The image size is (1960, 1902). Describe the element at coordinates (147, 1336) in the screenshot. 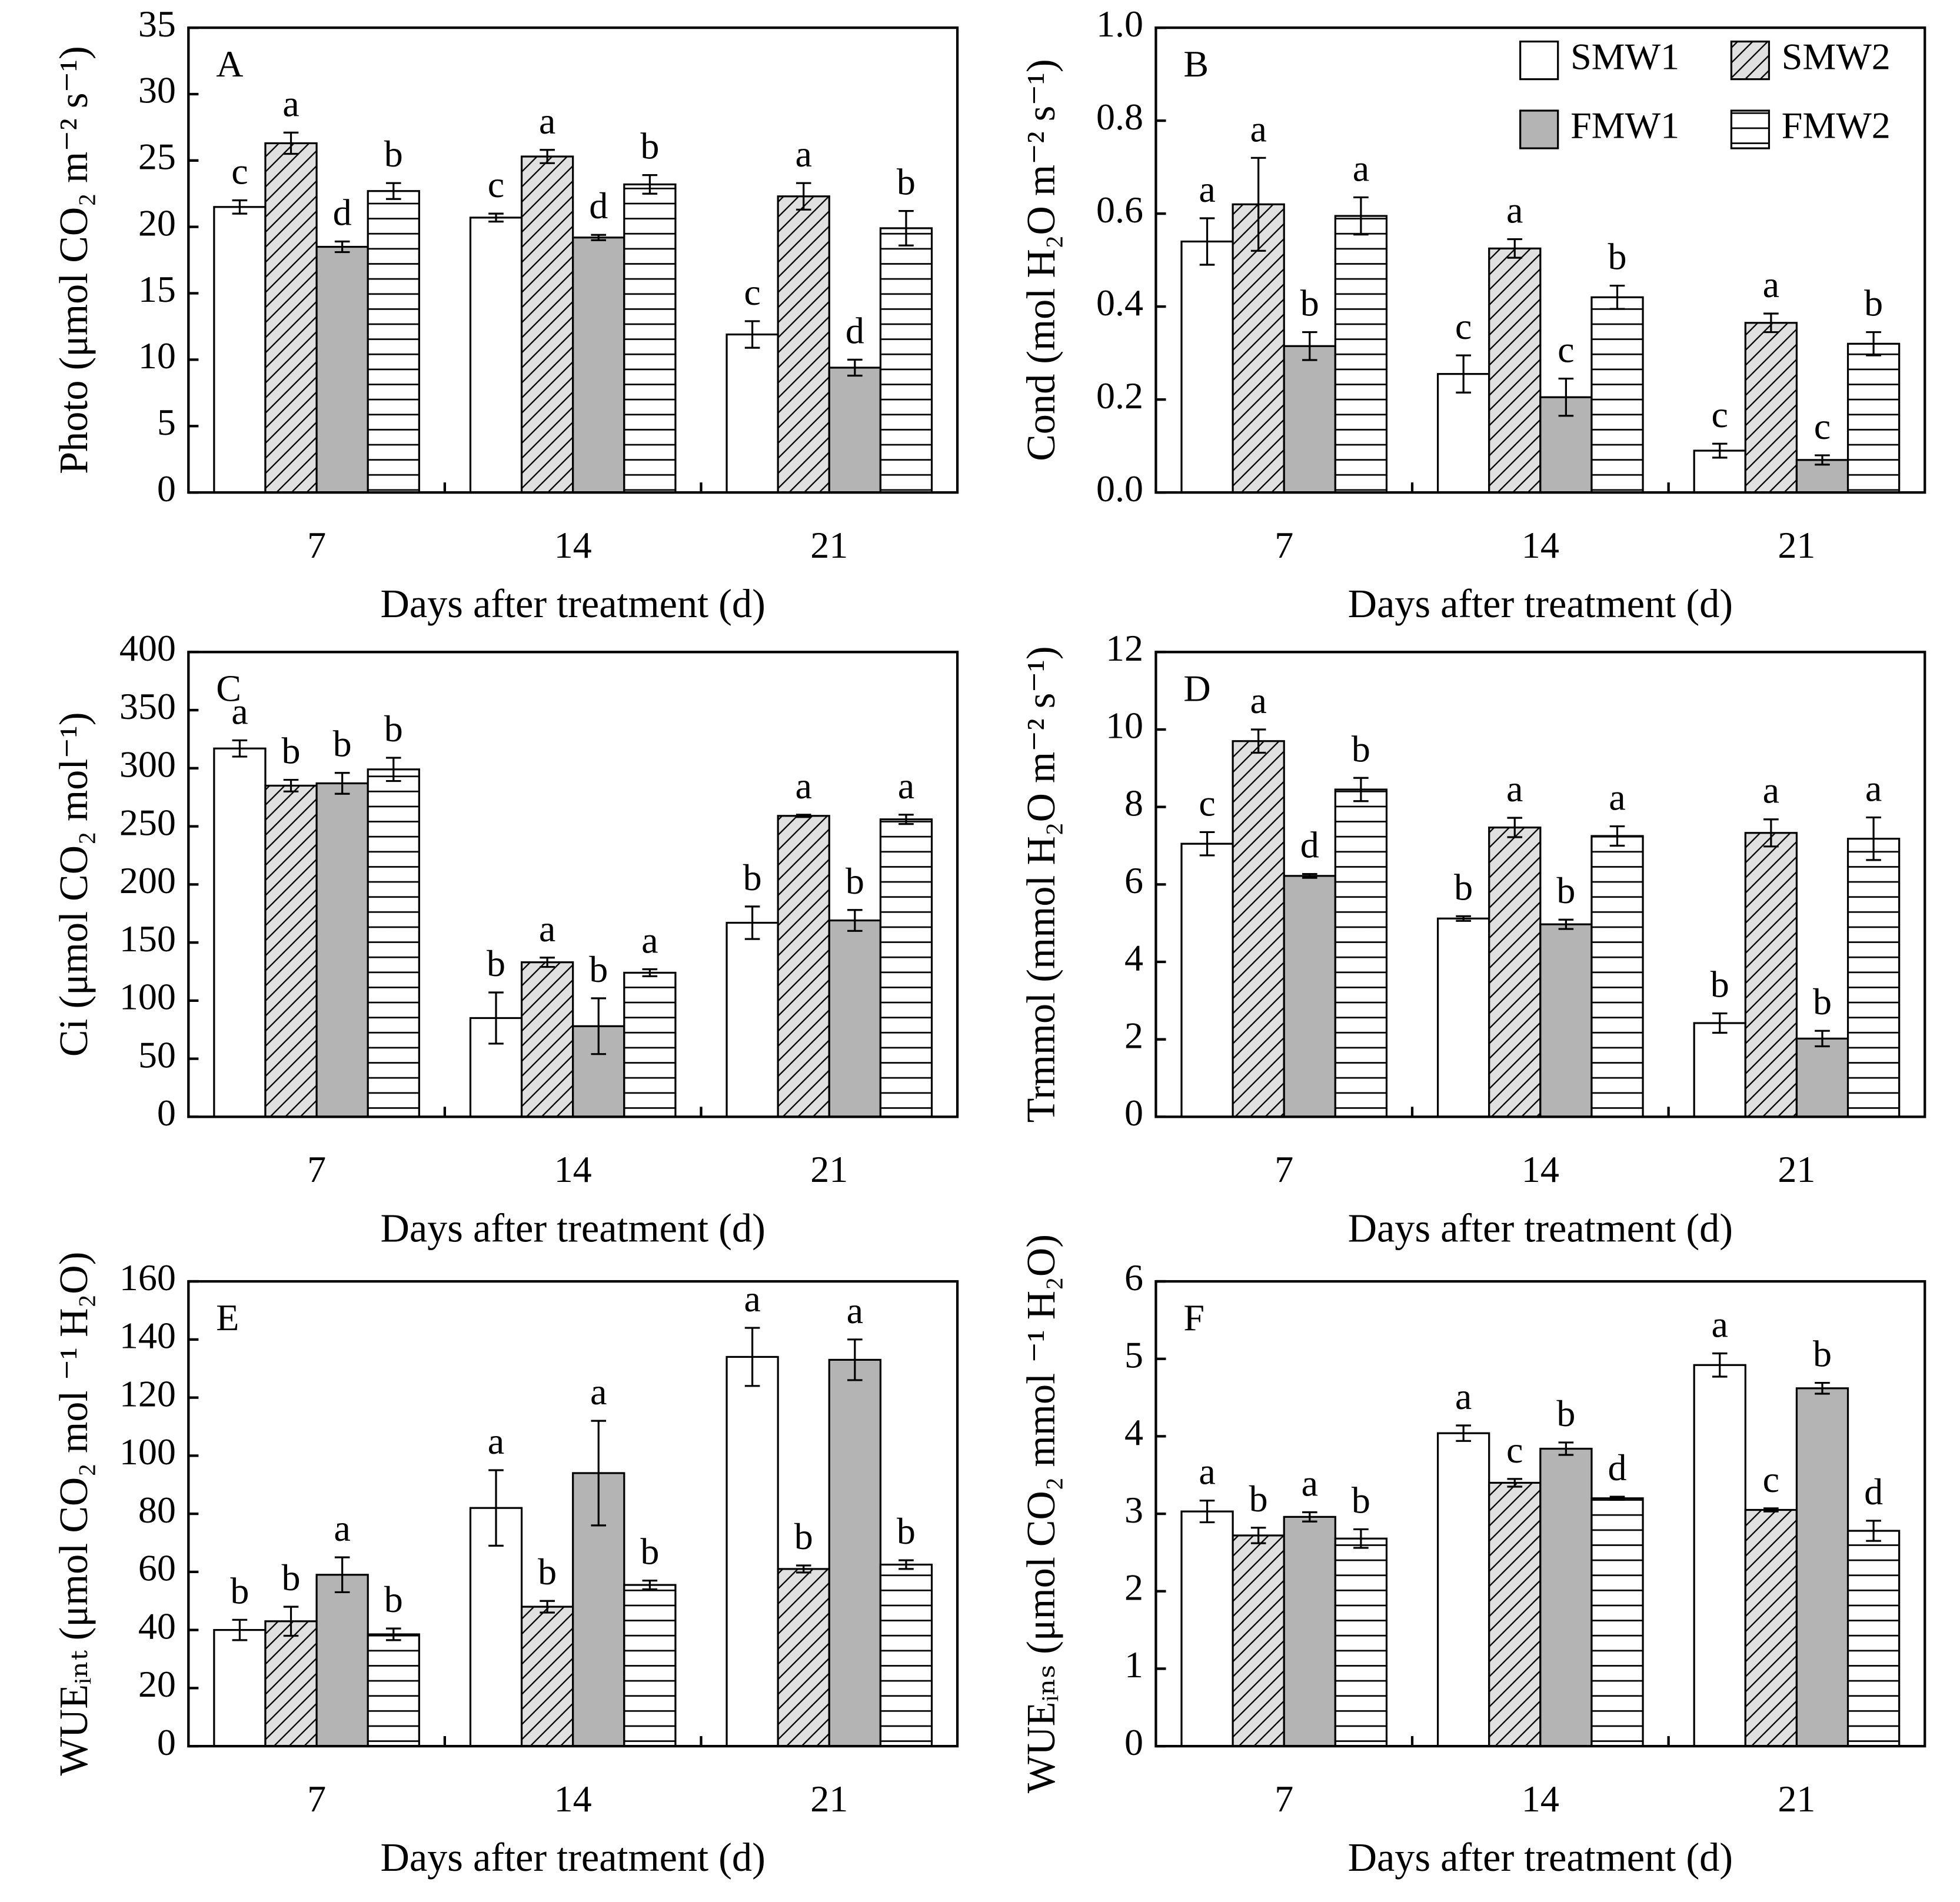

I see `y-tick-label: 140` at that location.